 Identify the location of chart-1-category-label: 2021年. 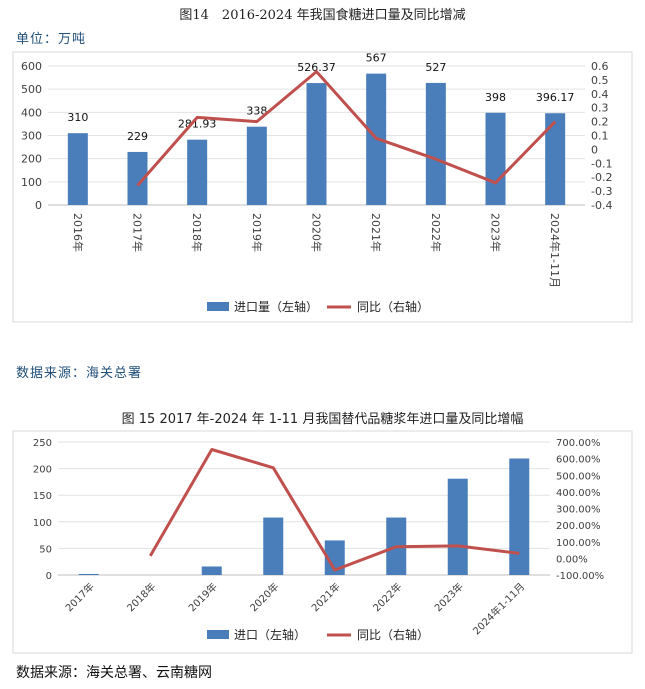
(376, 232).